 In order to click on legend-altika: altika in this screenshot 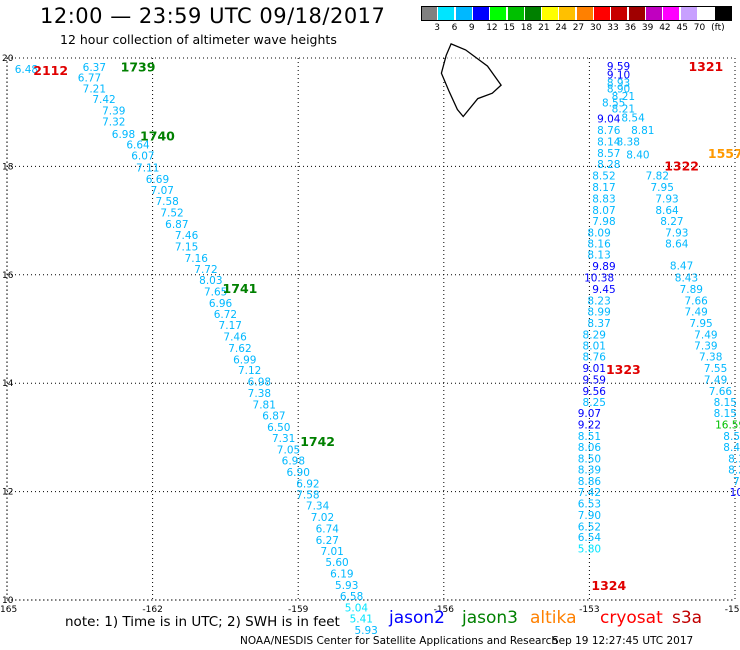, I will do `click(553, 618)`.